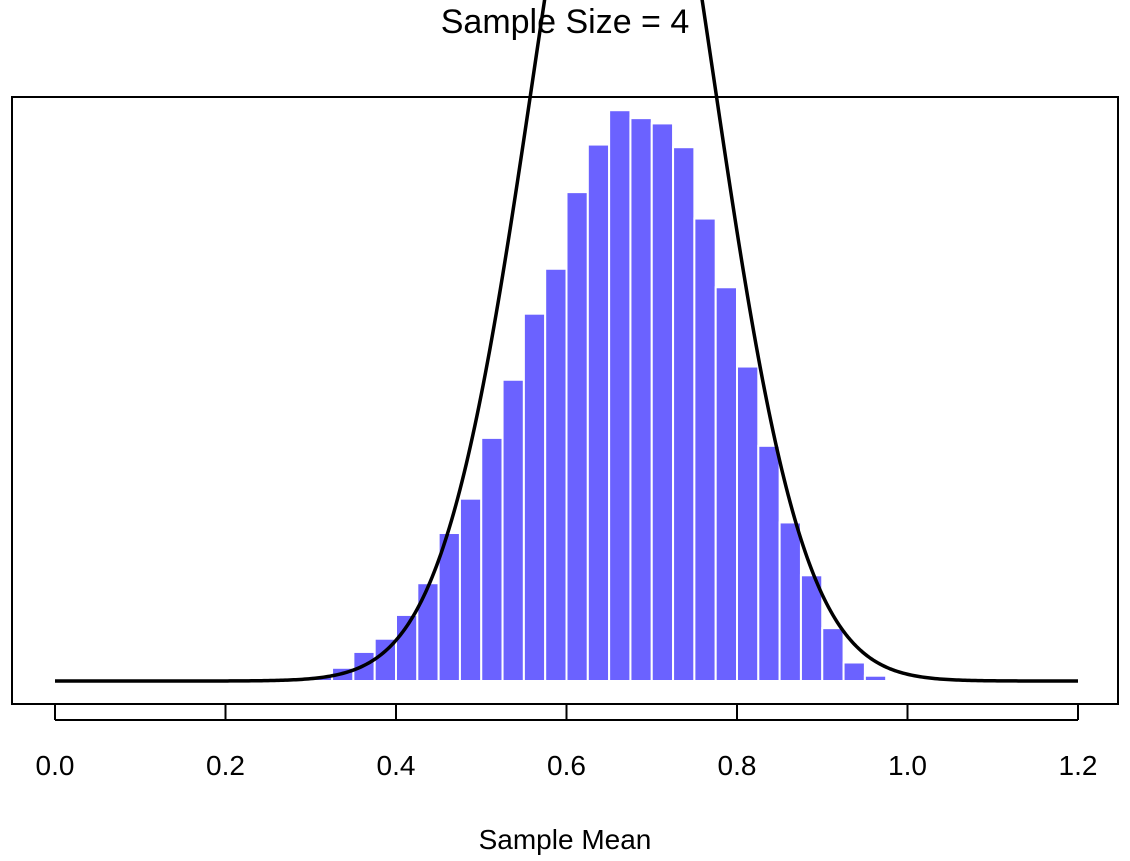 Image resolution: width=1130 pixels, height=861 pixels. What do you see at coordinates (225, 765) in the screenshot?
I see `x-tick-label: 0.2` at bounding box center [225, 765].